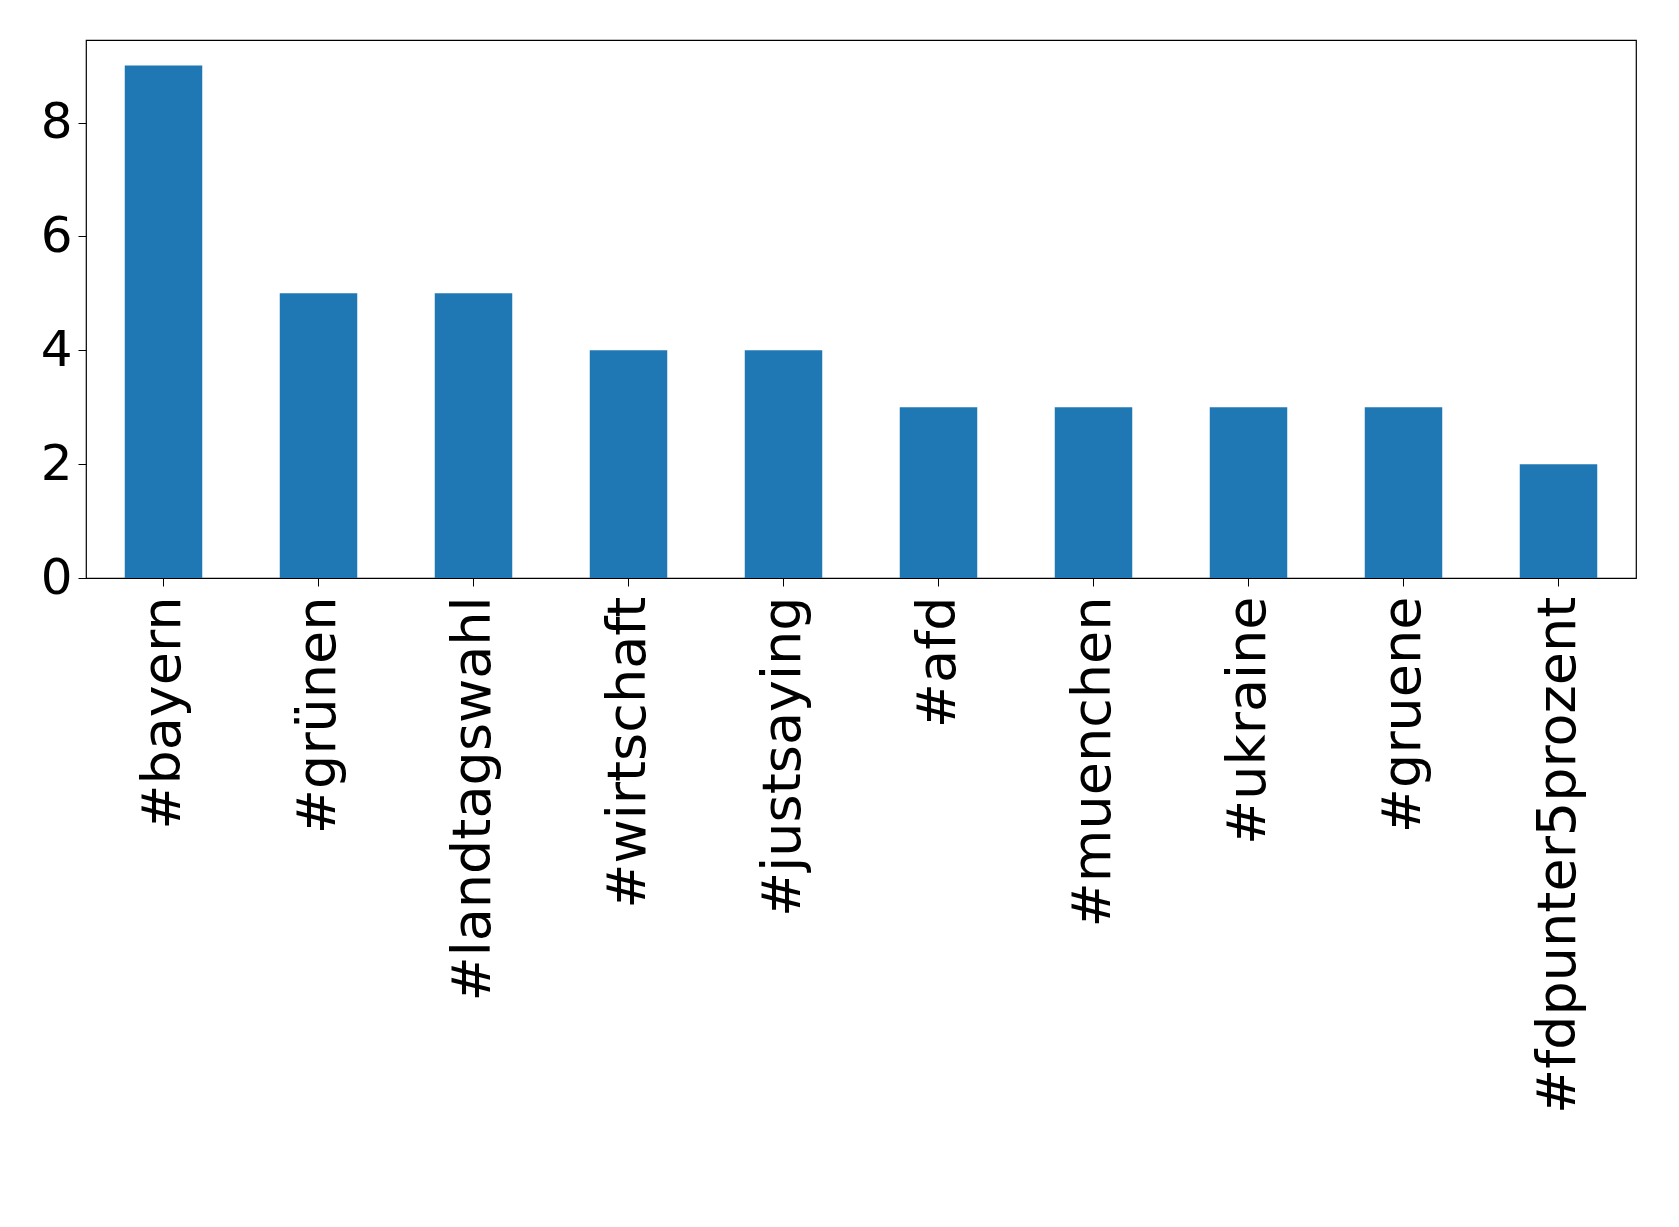 Image resolution: width=1679 pixels, height=1227 pixels. What do you see at coordinates (1556, 855) in the screenshot?
I see `x-tick-label: #fdpunter5prozent` at bounding box center [1556, 855].